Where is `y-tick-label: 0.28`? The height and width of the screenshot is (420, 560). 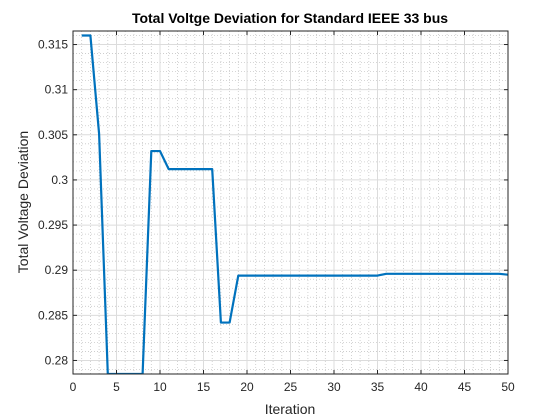
y-tick-label: 0.28 is located at coordinates (57, 360).